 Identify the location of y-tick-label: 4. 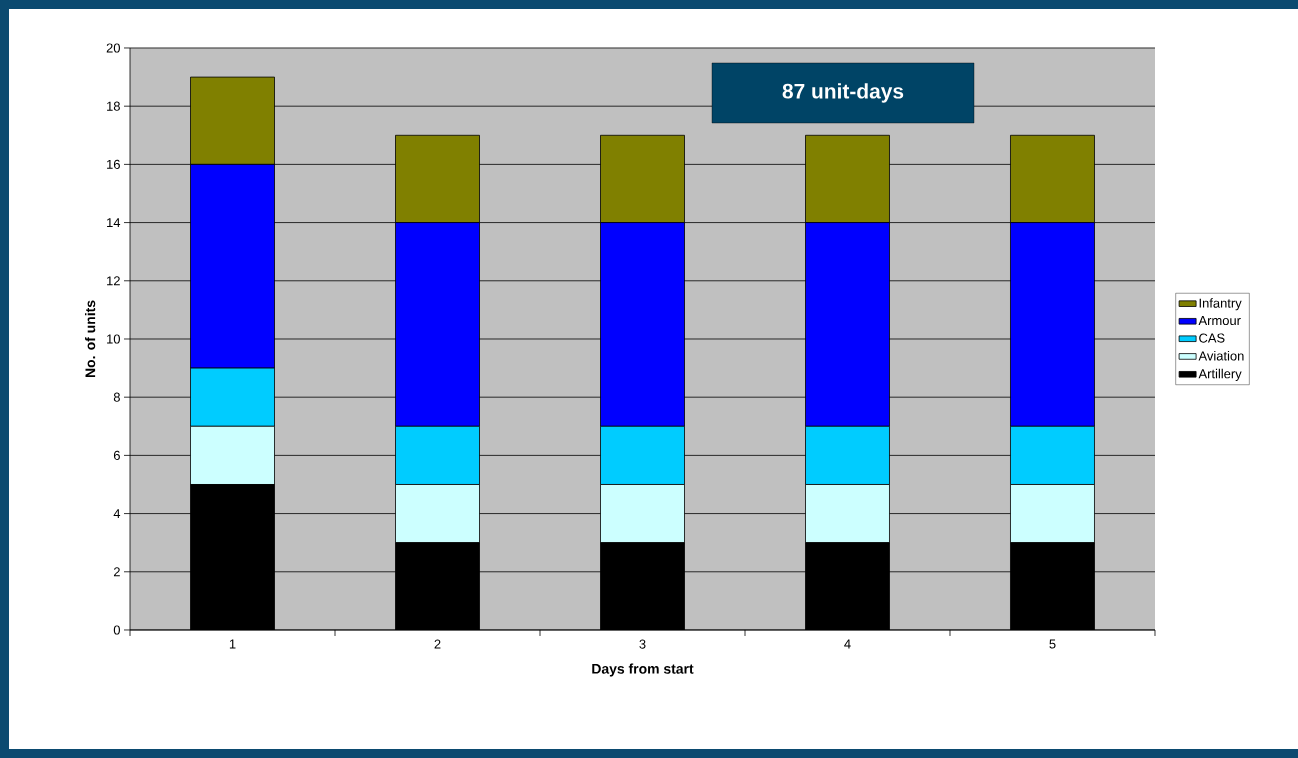
(117, 514).